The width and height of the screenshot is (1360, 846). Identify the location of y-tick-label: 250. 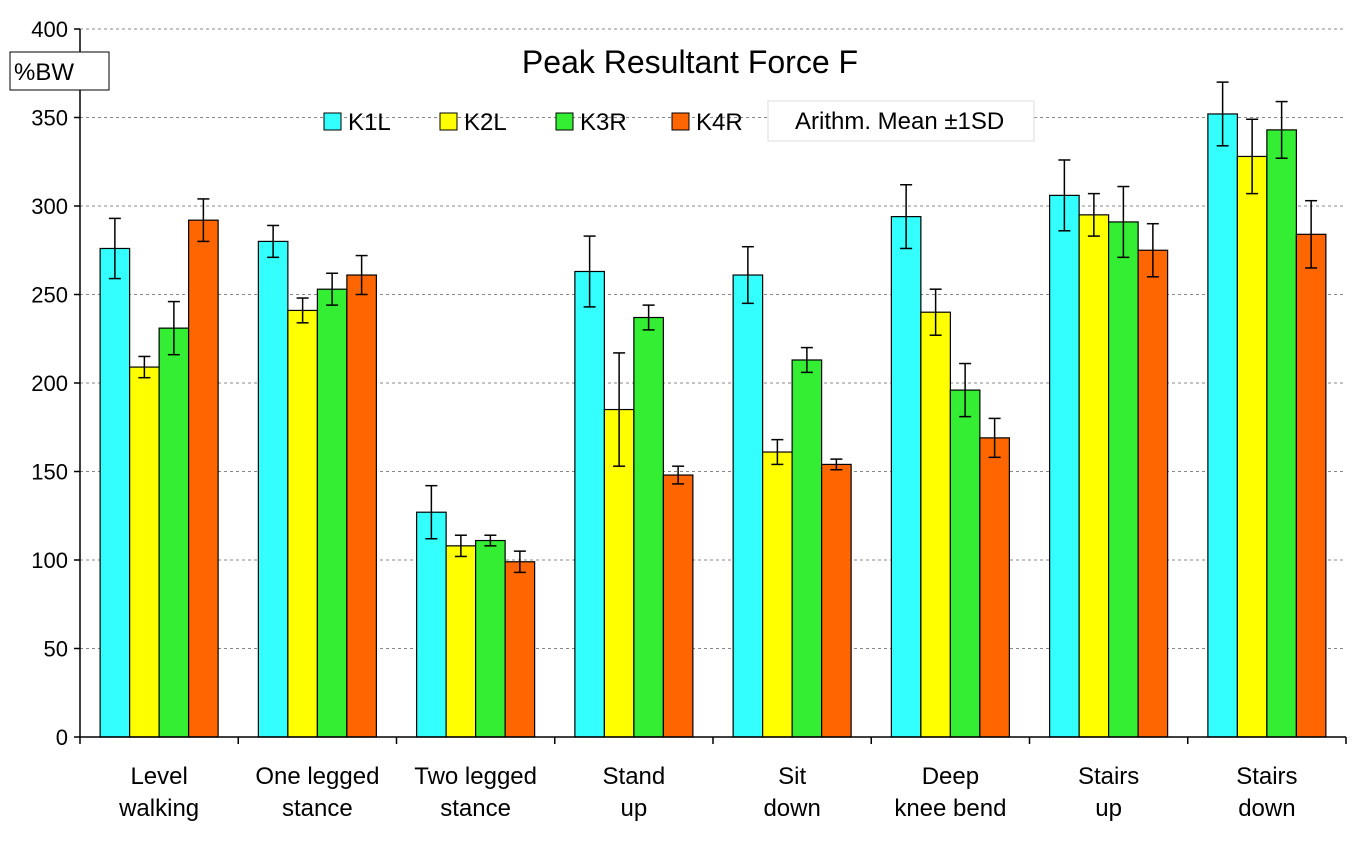
(49, 295).